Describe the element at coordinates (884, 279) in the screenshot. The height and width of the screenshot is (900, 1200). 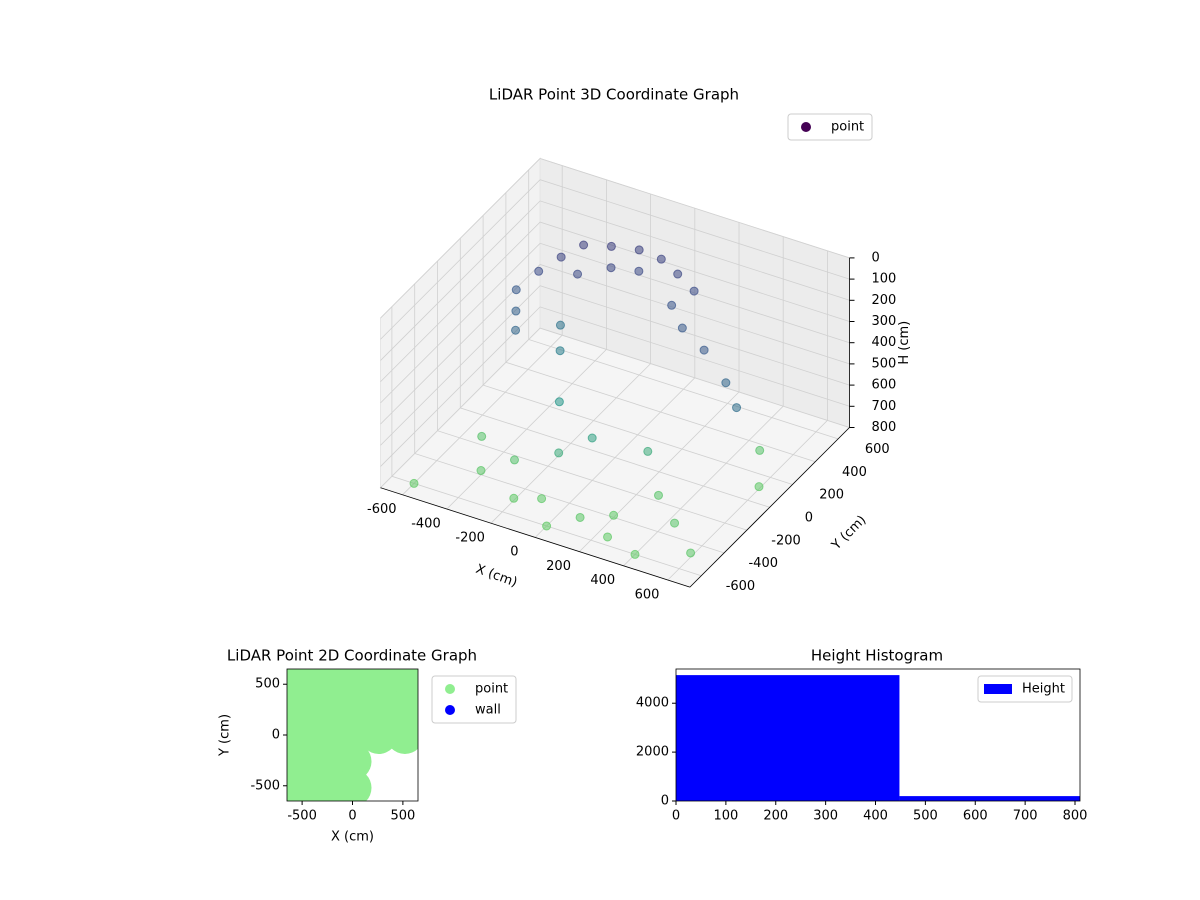
I see `z-tick-label: 100` at that location.